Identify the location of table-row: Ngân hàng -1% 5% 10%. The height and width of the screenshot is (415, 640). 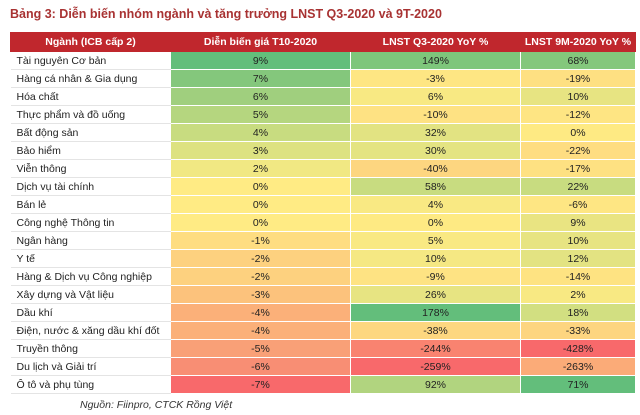
(323, 240).